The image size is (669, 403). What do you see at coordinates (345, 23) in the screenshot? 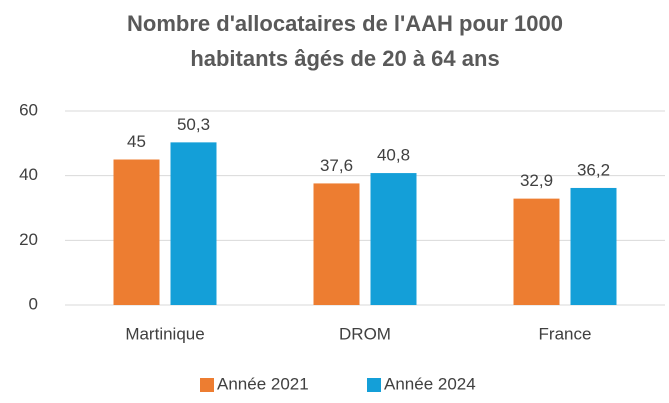
I see `chart-title: Nombre d'allocataires de l'AAH pour 1000` at bounding box center [345, 23].